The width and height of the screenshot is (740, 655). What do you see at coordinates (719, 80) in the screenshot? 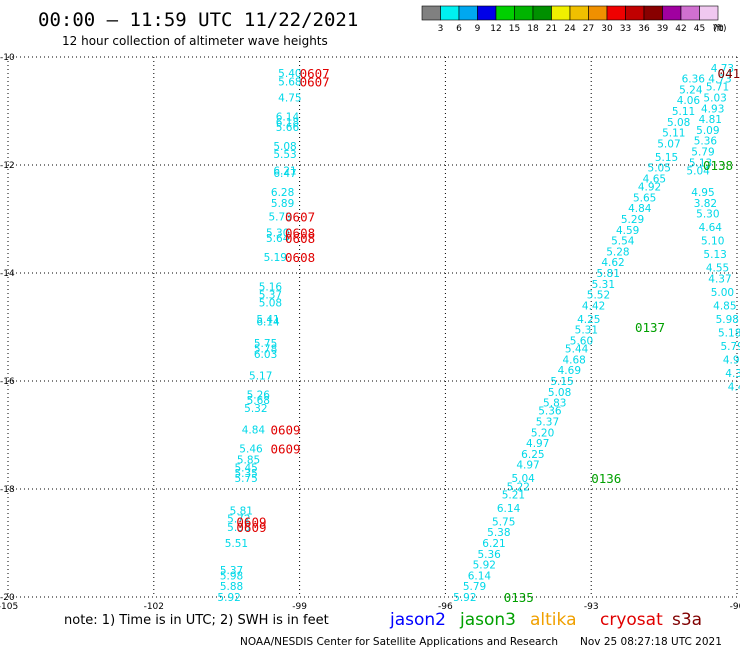
I see `swh-value-label: 4.73` at bounding box center [719, 80].